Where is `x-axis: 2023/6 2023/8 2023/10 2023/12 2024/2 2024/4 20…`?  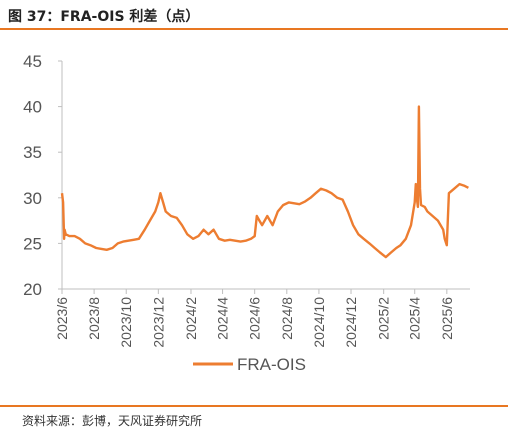
x-axis: 2023/6 2023/8 2023/10 2023/12 2024/2 2024/4 20… is located at coordinates (262, 318).